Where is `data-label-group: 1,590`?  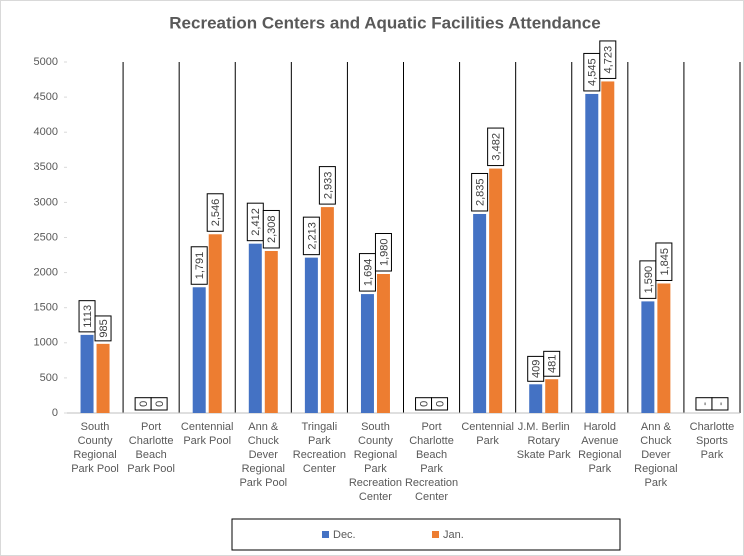
data-label-group: 1,590 is located at coordinates (648, 279).